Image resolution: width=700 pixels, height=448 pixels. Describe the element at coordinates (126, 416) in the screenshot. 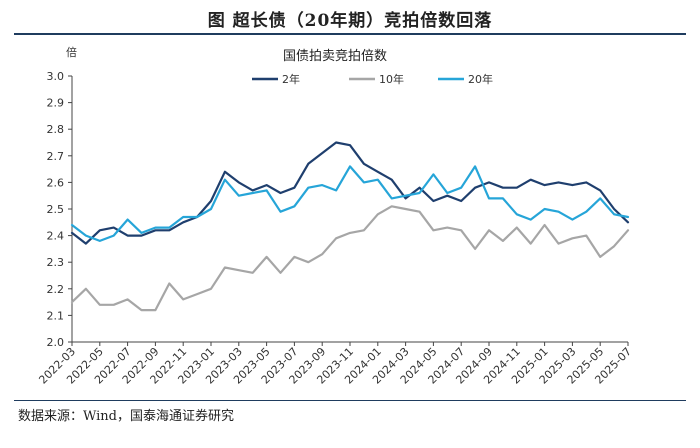

I see `data-source: 数据来源：Wind，国泰海通证券研究` at that location.